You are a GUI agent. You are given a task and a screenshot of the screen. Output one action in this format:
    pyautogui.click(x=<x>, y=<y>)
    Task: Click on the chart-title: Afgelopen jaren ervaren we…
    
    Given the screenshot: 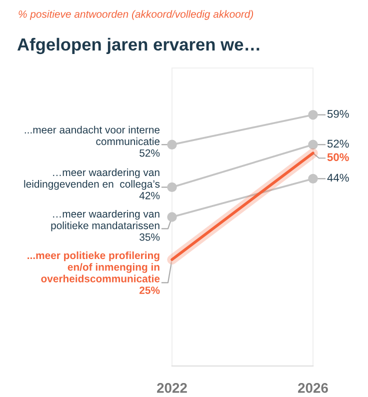 What is the action you would take?
    pyautogui.click(x=138, y=46)
    